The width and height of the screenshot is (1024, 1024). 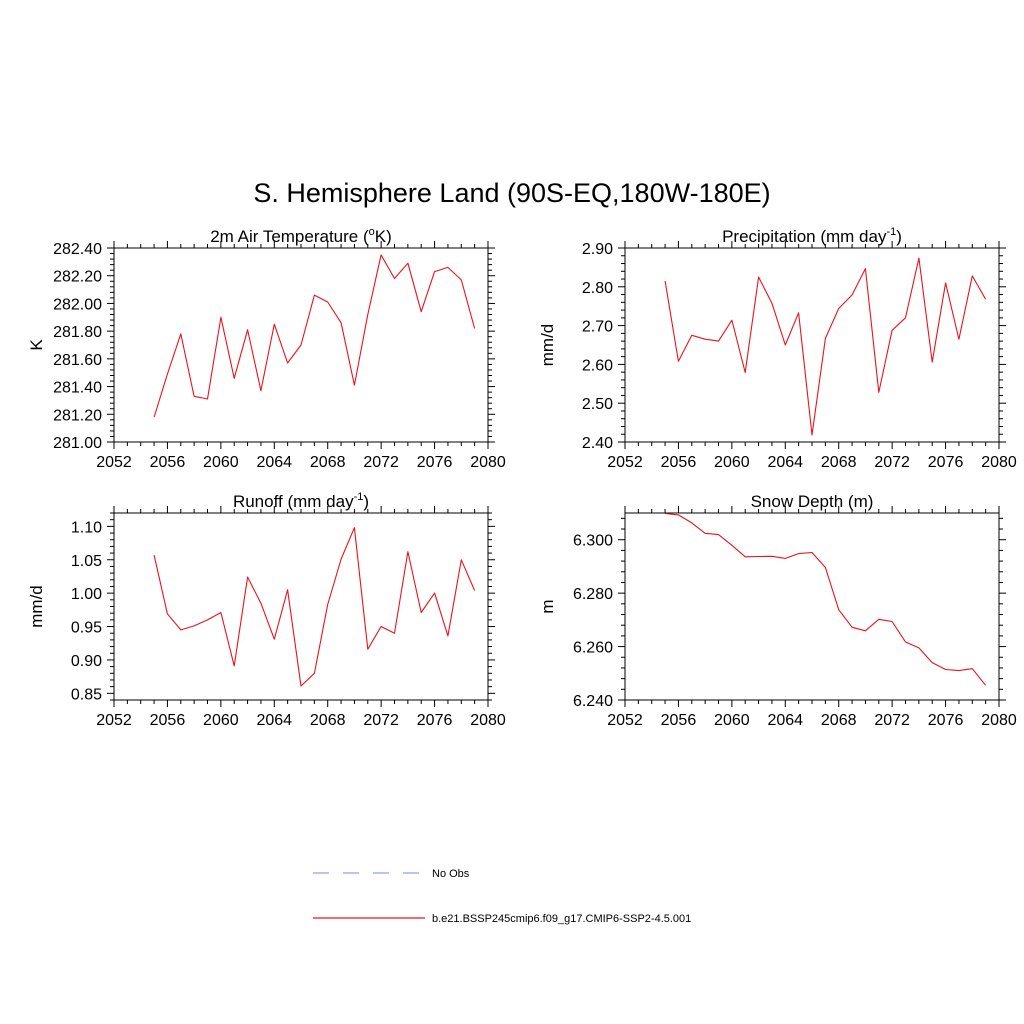 What do you see at coordinates (36, 345) in the screenshot?
I see `y-axis-label: K` at bounding box center [36, 345].